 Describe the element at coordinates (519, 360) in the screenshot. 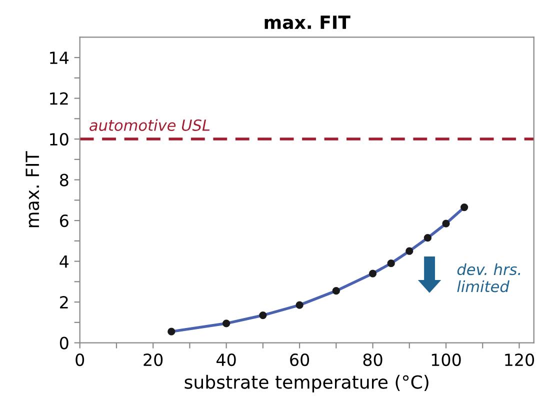

I see `x-tick-label: 120` at that location.